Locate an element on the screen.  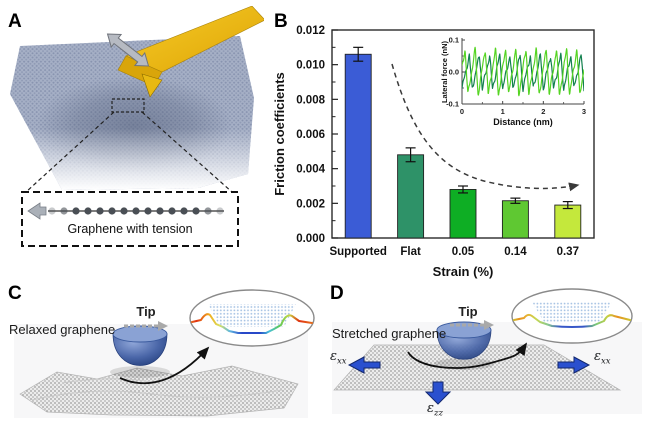
panel-b-label: B is located at coordinates (281, 21).